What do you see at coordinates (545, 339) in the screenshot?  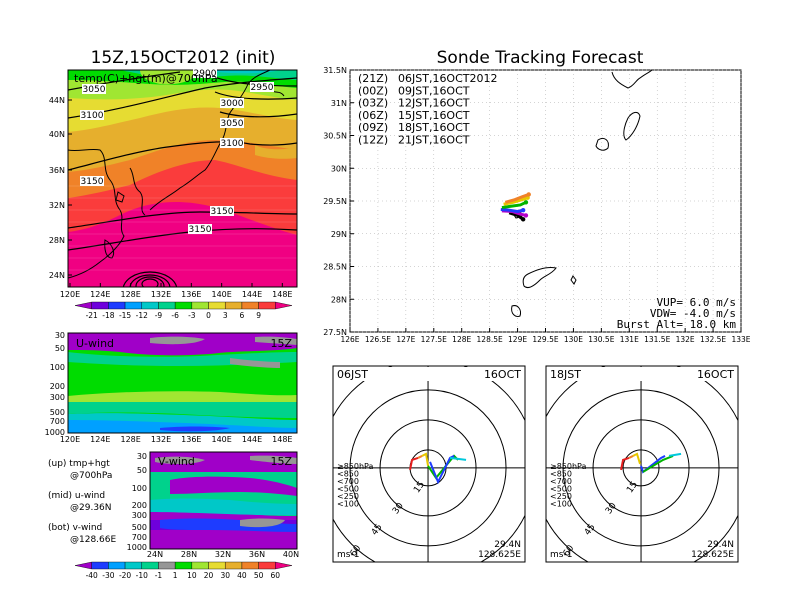 I see `track-lon-tick-label: 129.5E` at bounding box center [545, 339].